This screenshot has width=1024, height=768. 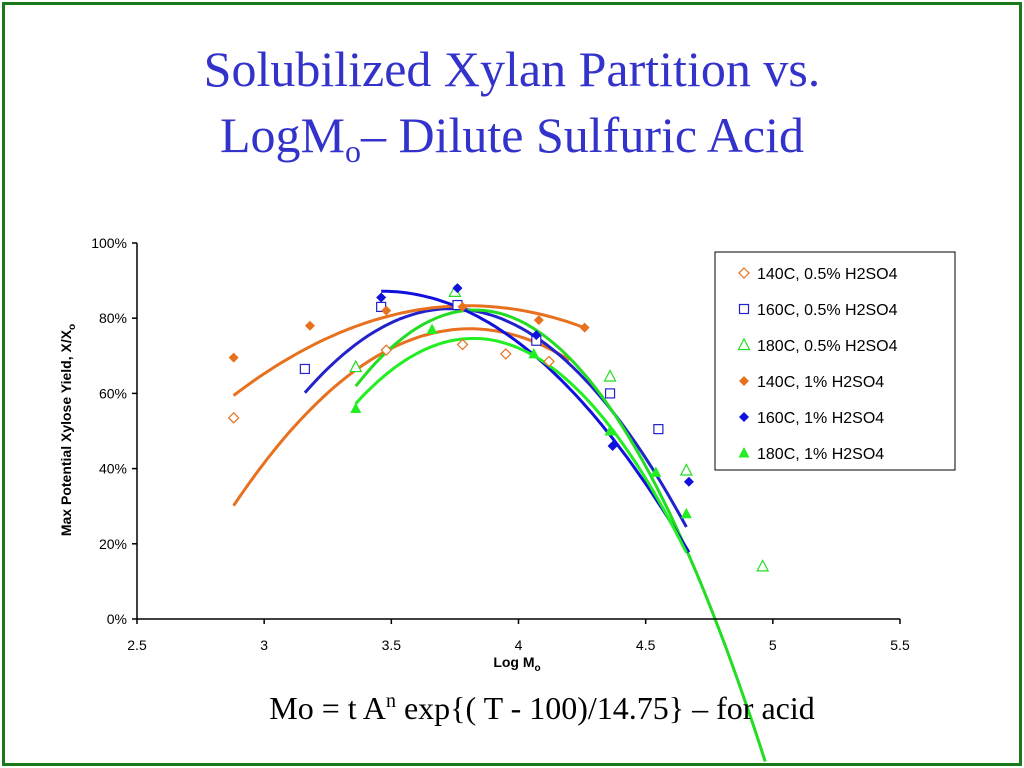 I want to click on legend-entry-4: 140C, 1% H2SO4, so click(x=820, y=382).